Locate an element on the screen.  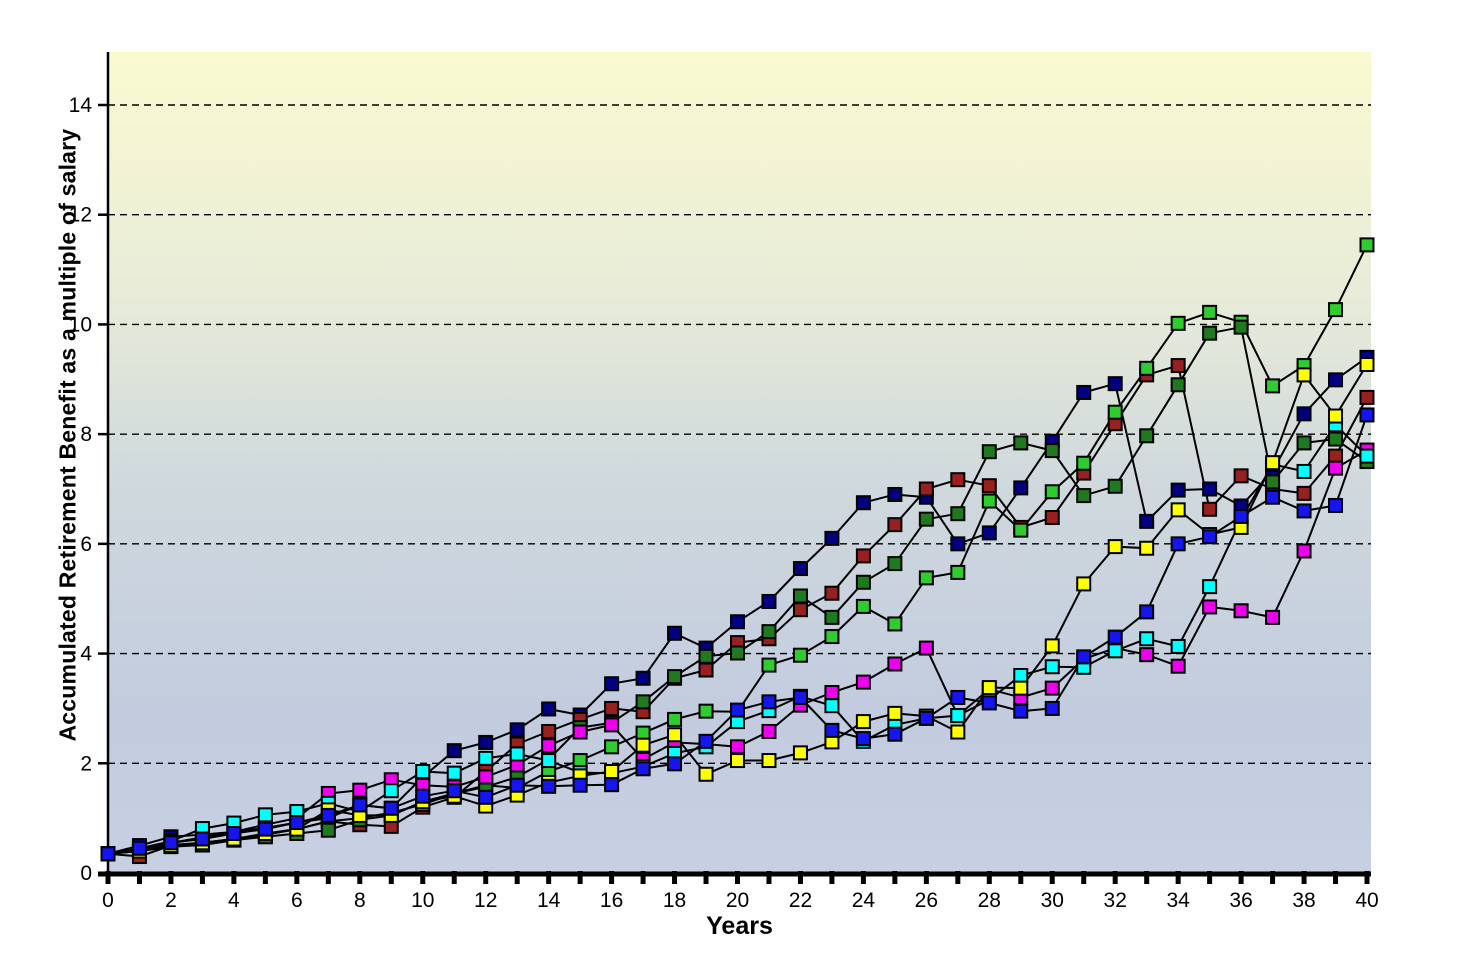
y-tick-label: 8 is located at coordinates (86, 434).